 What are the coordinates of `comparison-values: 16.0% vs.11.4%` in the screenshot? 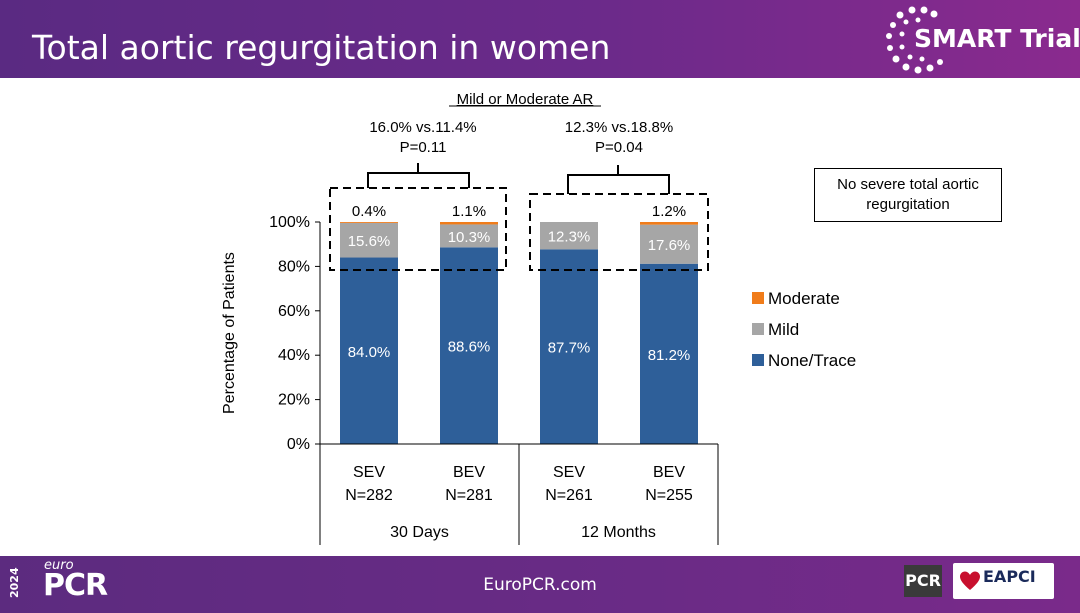 It's located at (422, 127).